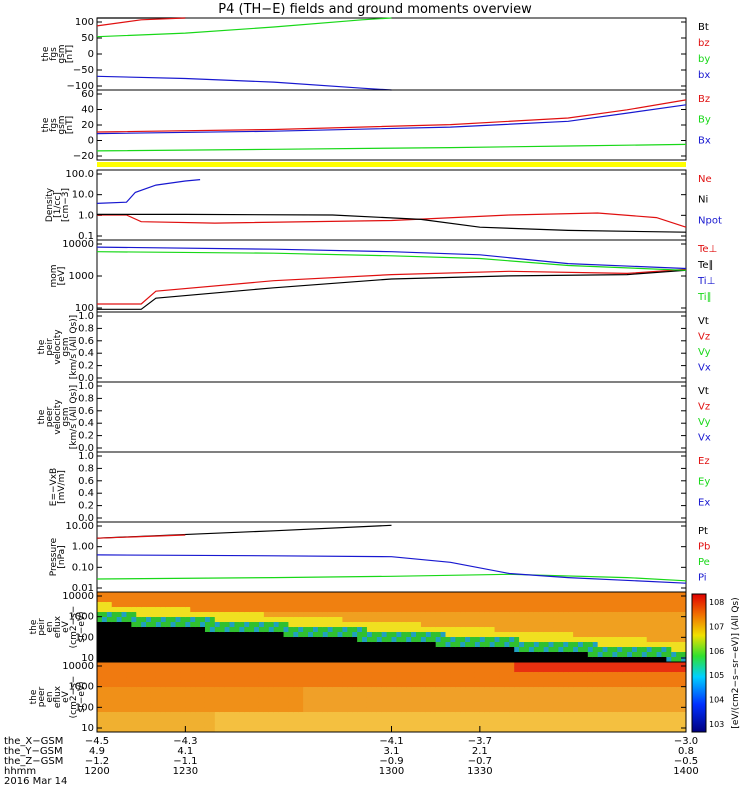 This screenshot has height=800, width=750. What do you see at coordinates (704, 407) in the screenshot?
I see `legend-entry-Vz: Vz` at bounding box center [704, 407].